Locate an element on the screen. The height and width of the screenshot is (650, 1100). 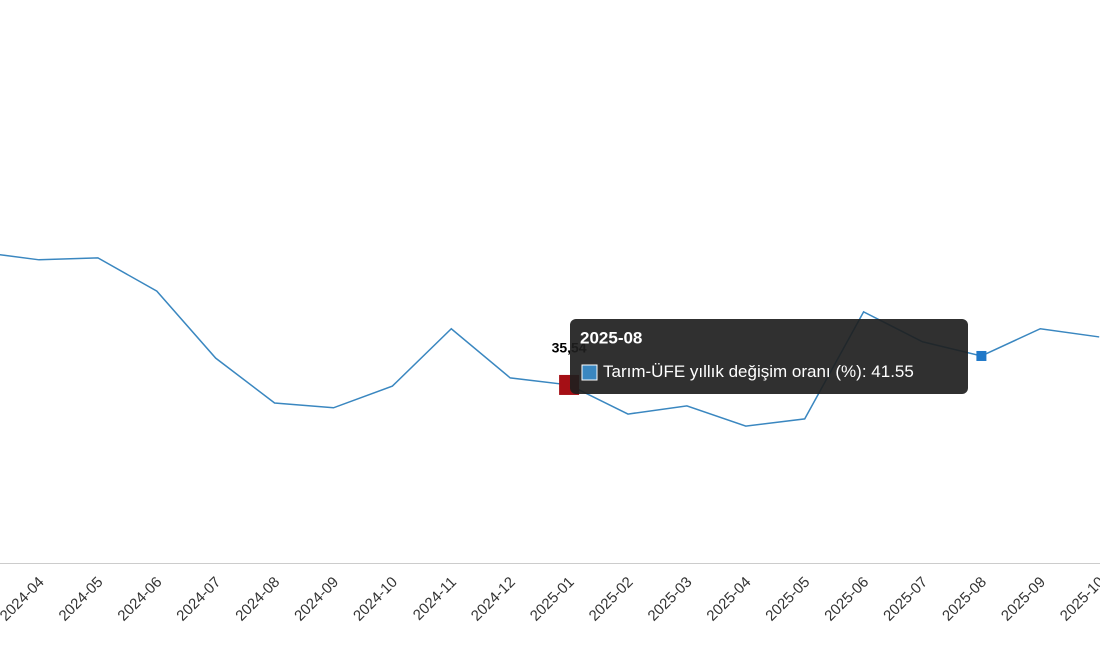
x-tick-label: 2025-04 is located at coordinates (728, 599).